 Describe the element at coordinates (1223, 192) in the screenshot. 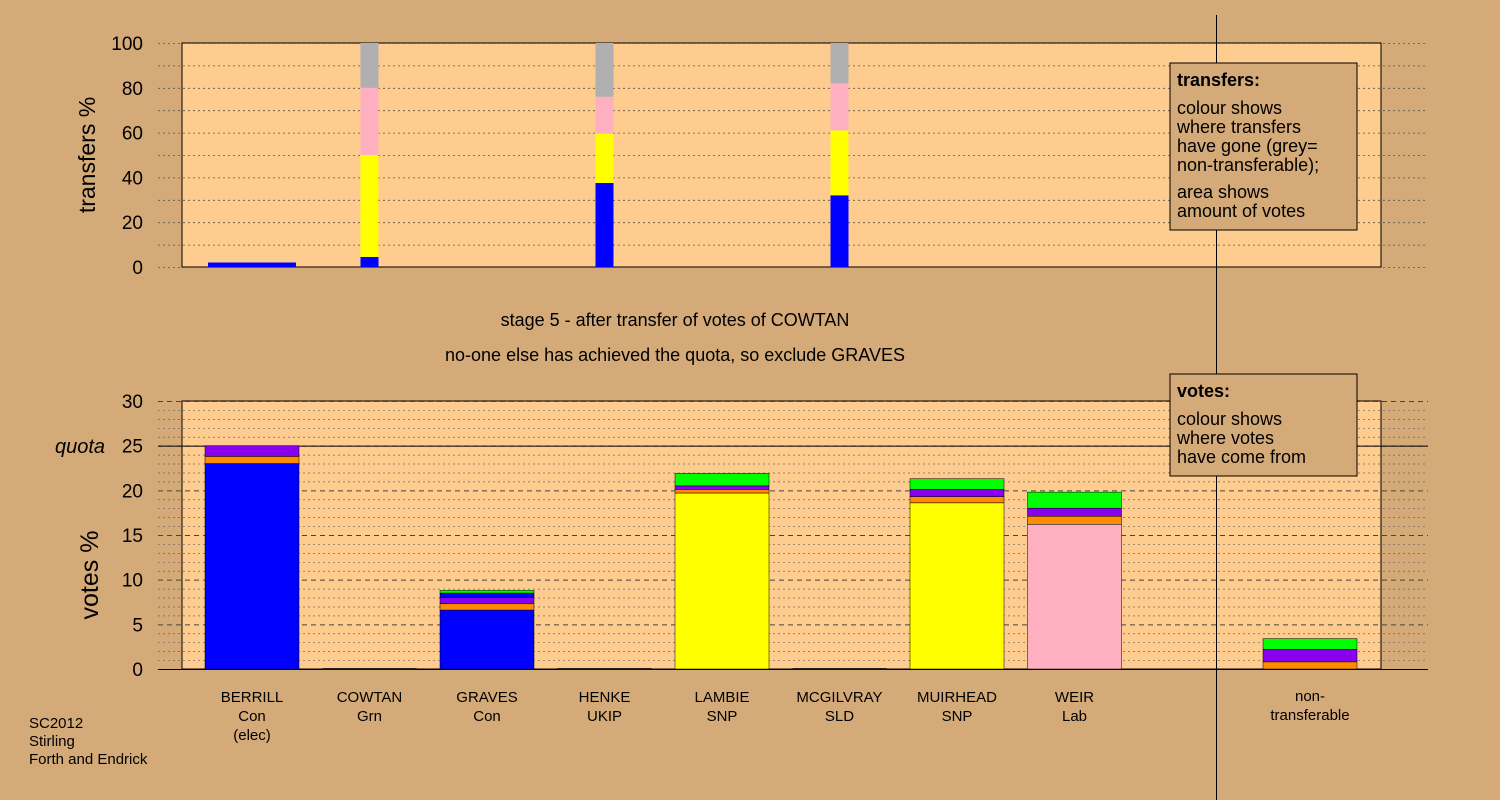

I see `transfers-legend-line: area shows` at that location.